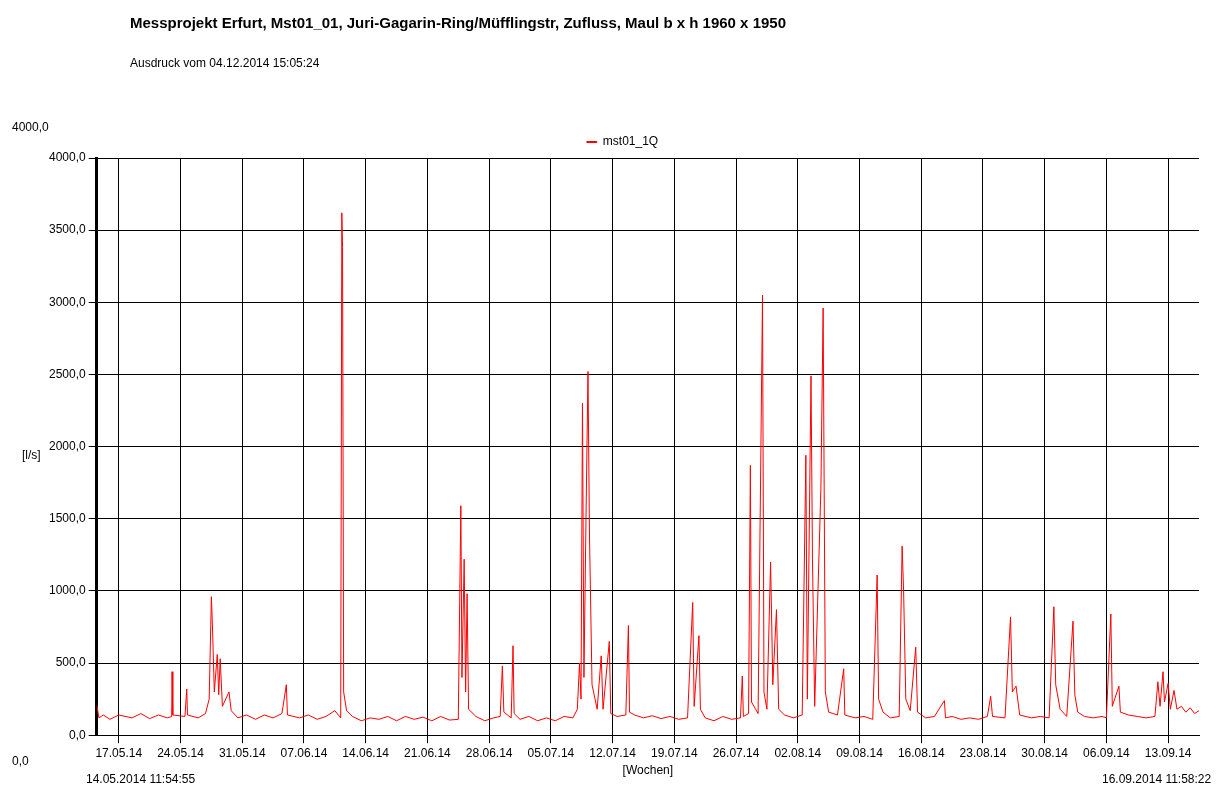  I want to click on y-tick-label: 4000,0, so click(68, 157).